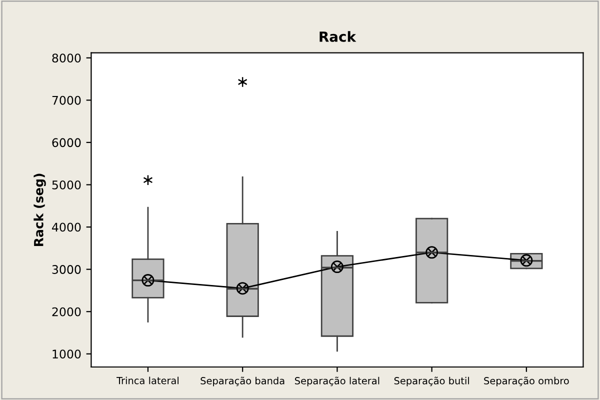 This screenshot has height=400, width=600. Describe the element at coordinates (147, 380) in the screenshot. I see `x-tick-label: Trinca lateral` at that location.